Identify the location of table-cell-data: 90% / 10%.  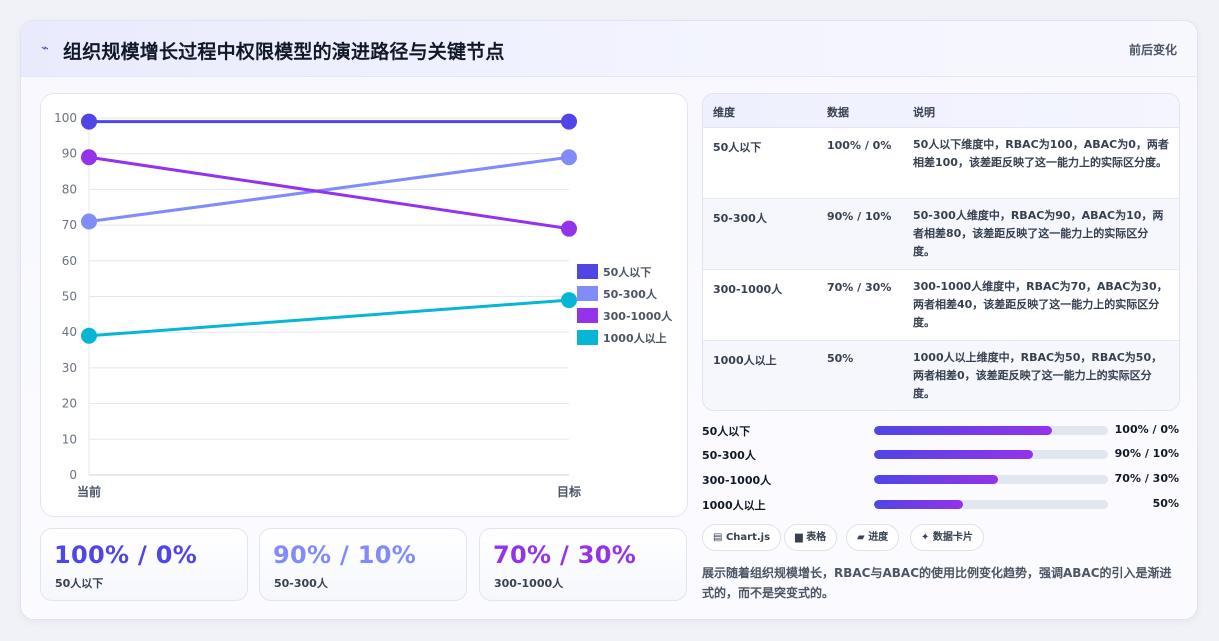
(859, 216).